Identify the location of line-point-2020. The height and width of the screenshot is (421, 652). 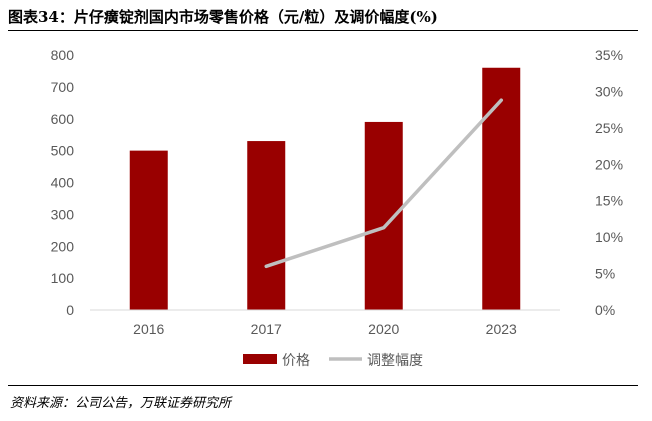
(384, 228).